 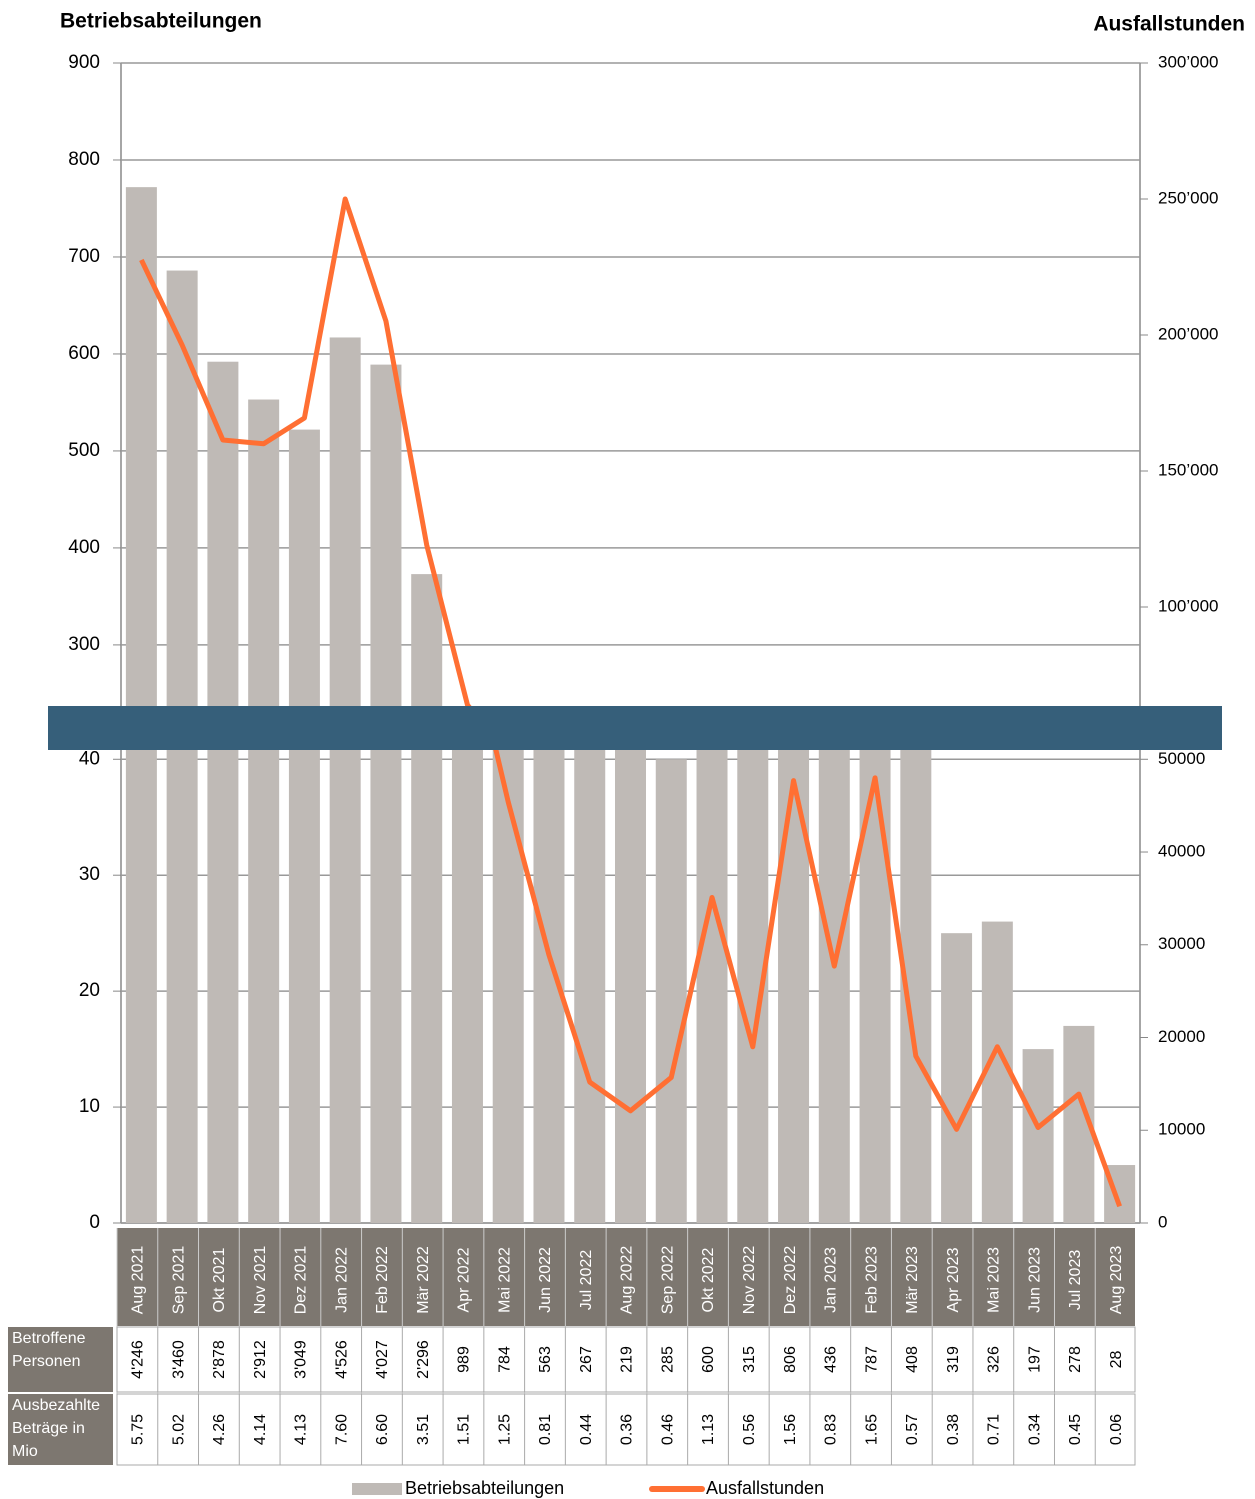 What do you see at coordinates (84, 62) in the screenshot?
I see `y-tick-label: 900` at bounding box center [84, 62].